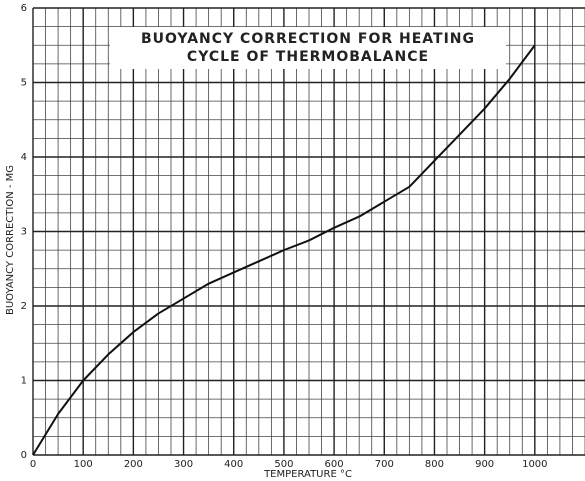 This screenshot has width=585, height=481. Describe the element at coordinates (24, 157) in the screenshot. I see `y-tick-label: 4` at that location.